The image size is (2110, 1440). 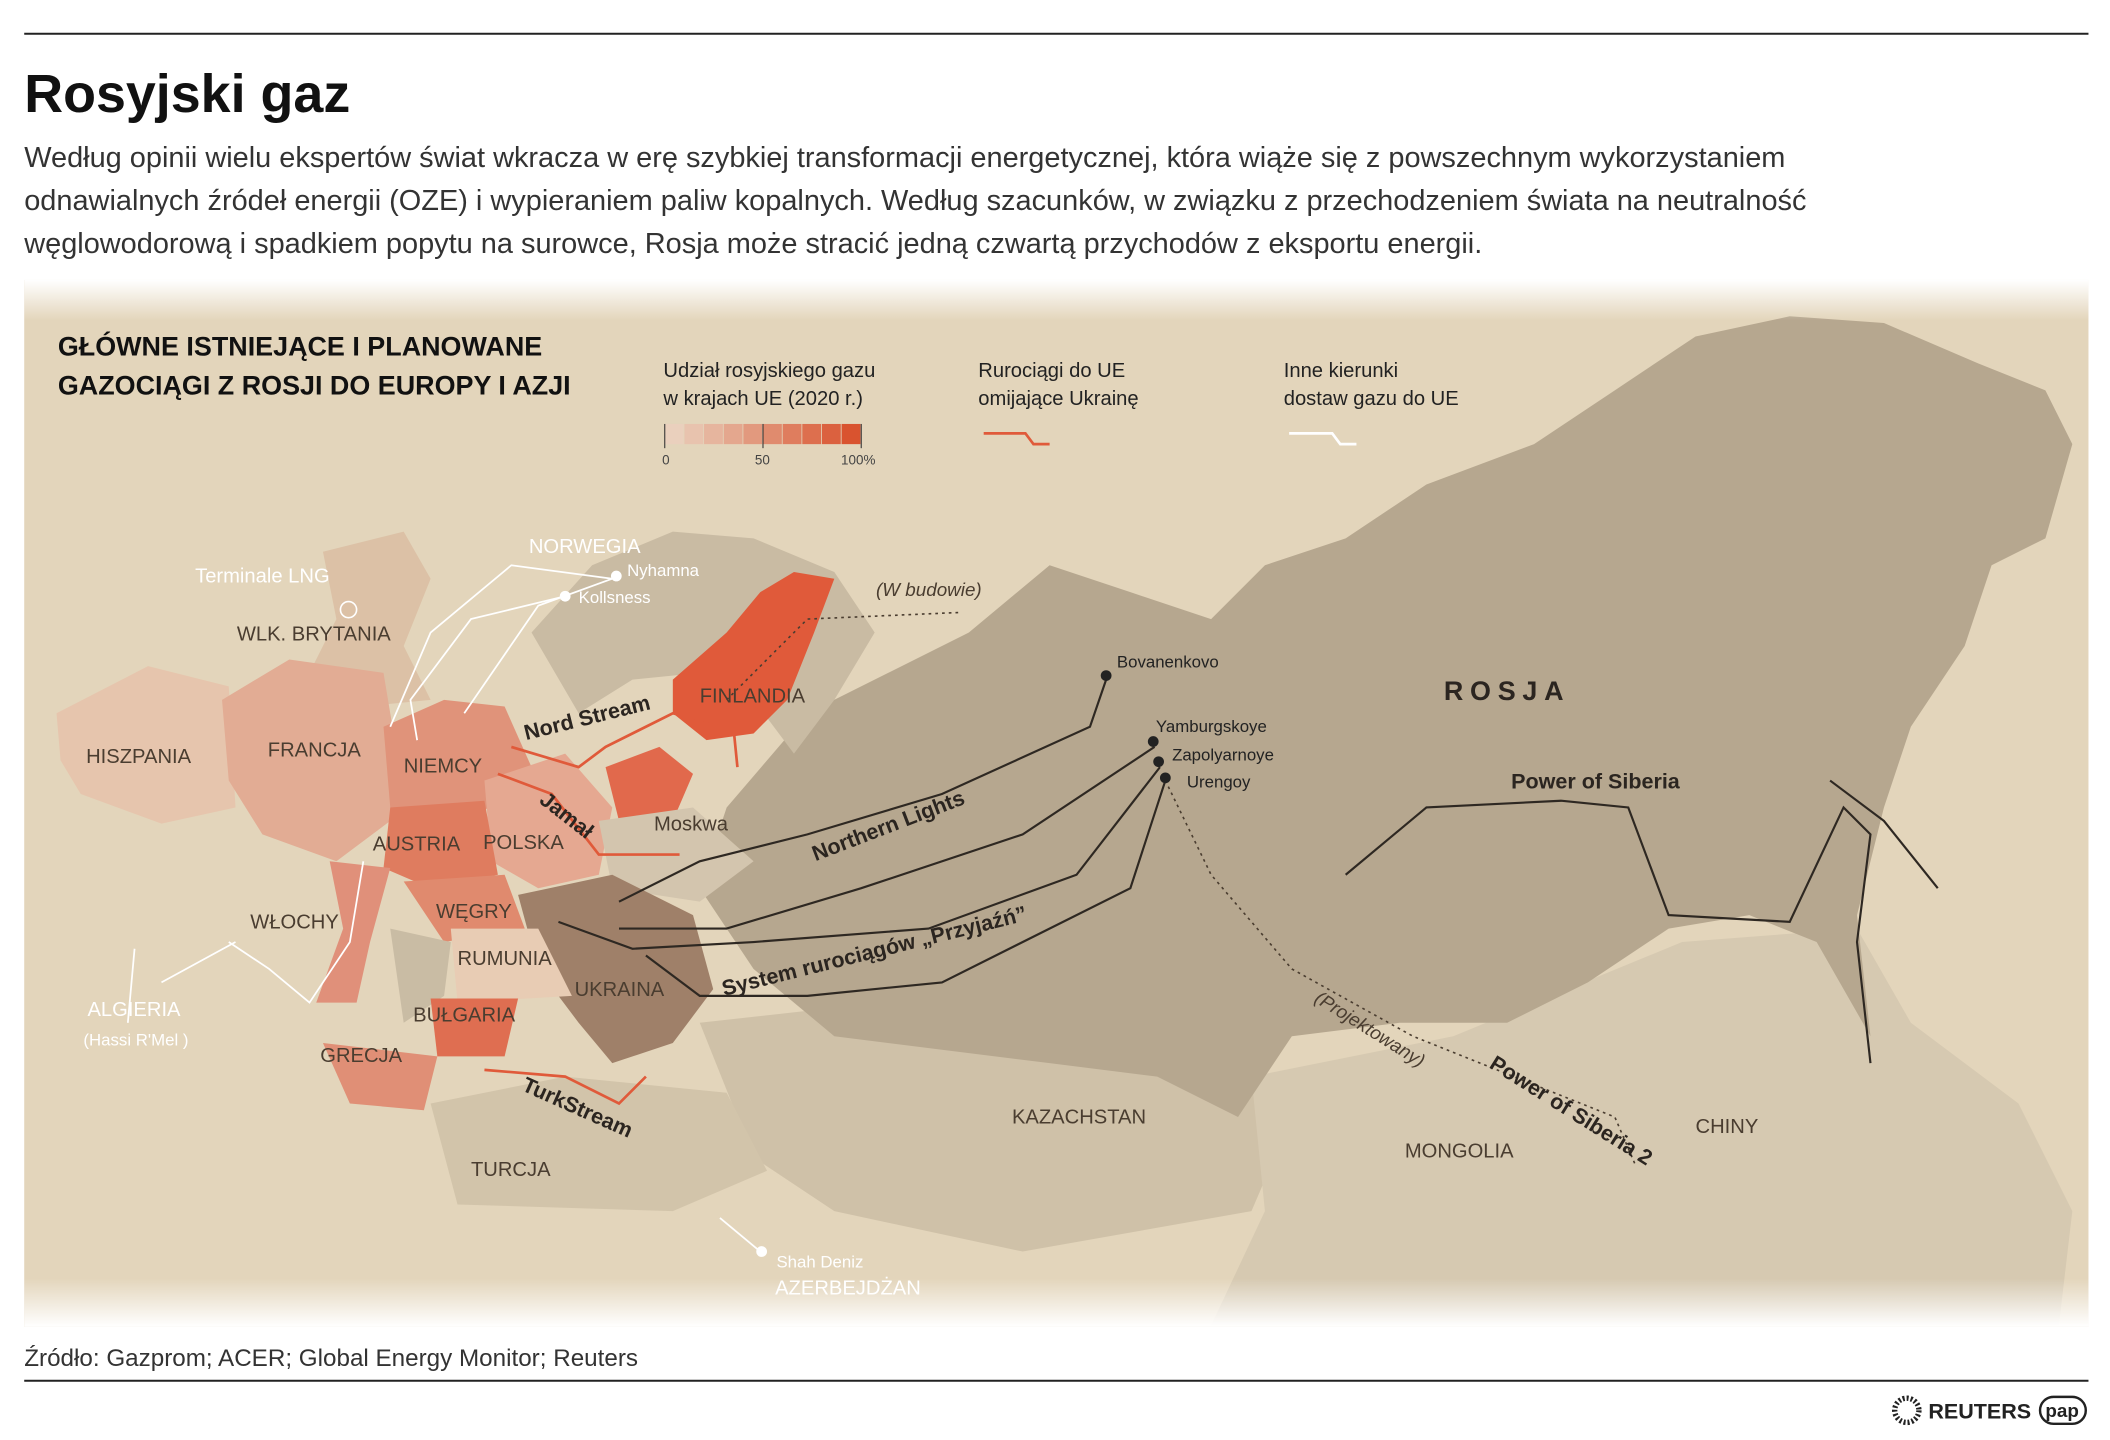 What do you see at coordinates (1016, 439) in the screenshot?
I see `legend-bypass-line` at bounding box center [1016, 439].